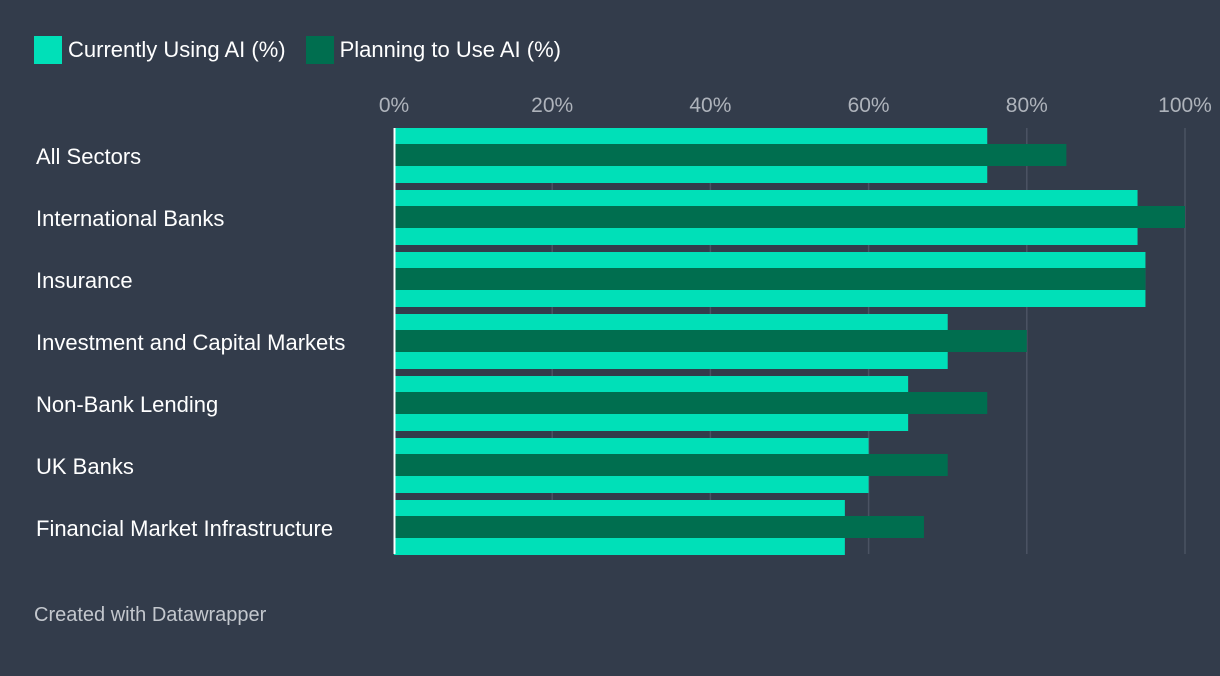 The height and width of the screenshot is (676, 1220). Describe the element at coordinates (48, 50) in the screenshot. I see `legend-swatch-current` at that location.